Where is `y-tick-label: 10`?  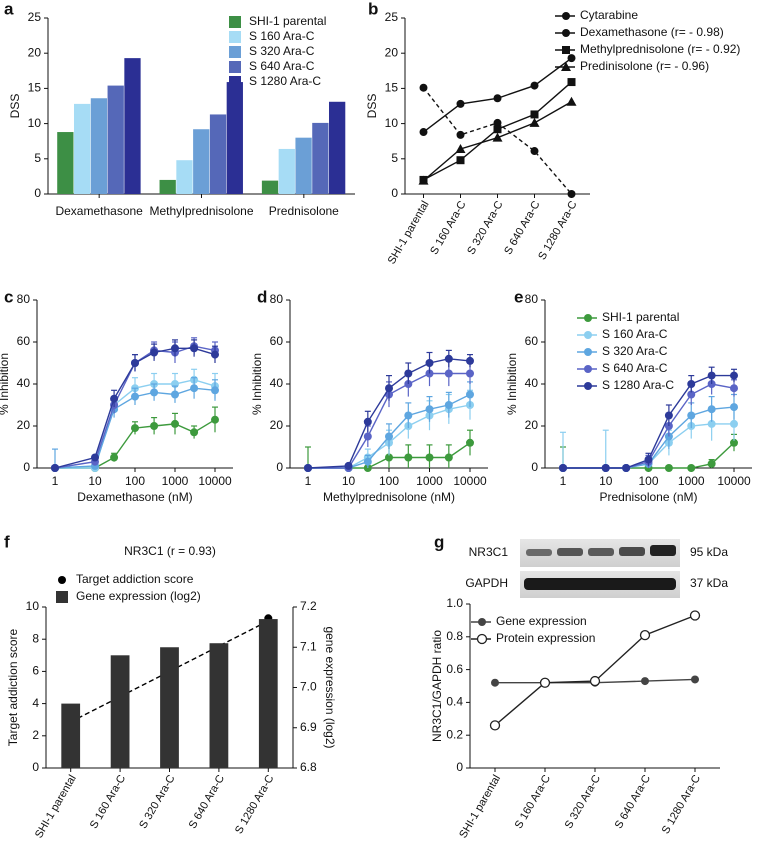 y-tick-label: 10 is located at coordinates (35, 123).